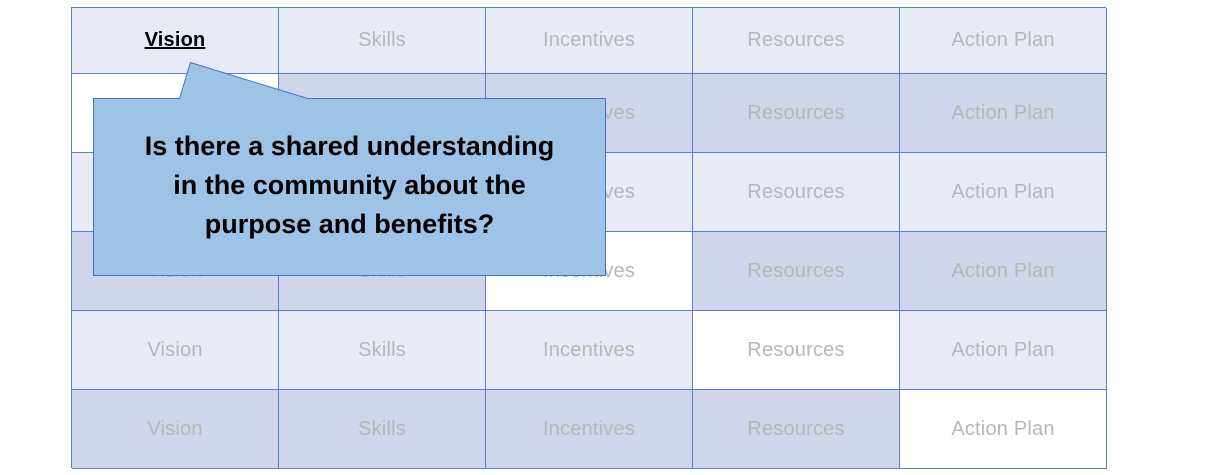  What do you see at coordinates (382, 41) in the screenshot?
I see `matrix-cell-r0-c1: Skills` at bounding box center [382, 41].